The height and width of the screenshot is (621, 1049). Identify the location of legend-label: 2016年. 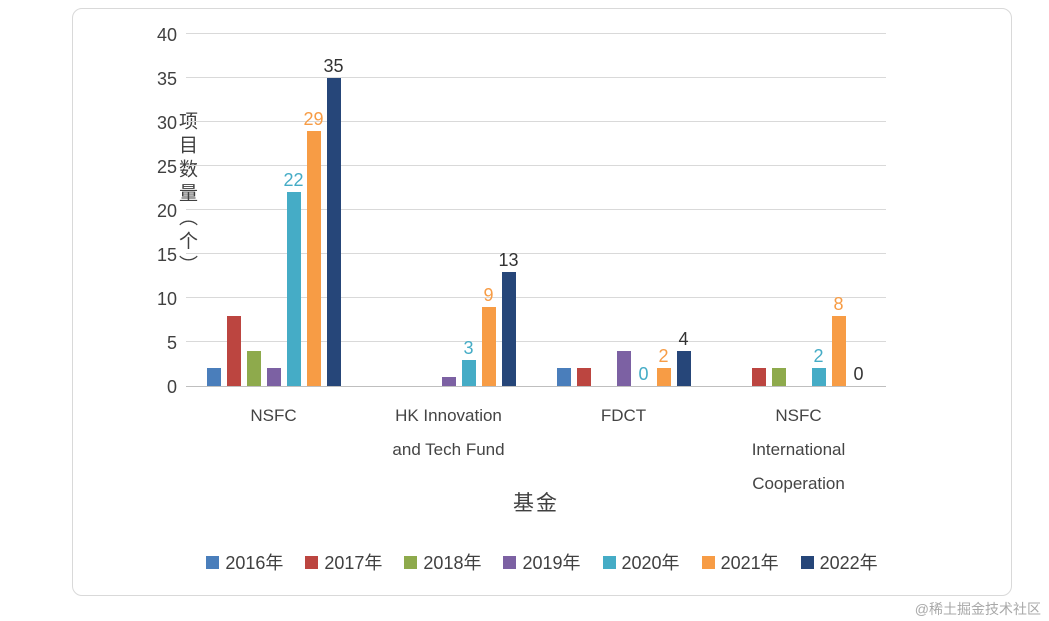
(254, 563).